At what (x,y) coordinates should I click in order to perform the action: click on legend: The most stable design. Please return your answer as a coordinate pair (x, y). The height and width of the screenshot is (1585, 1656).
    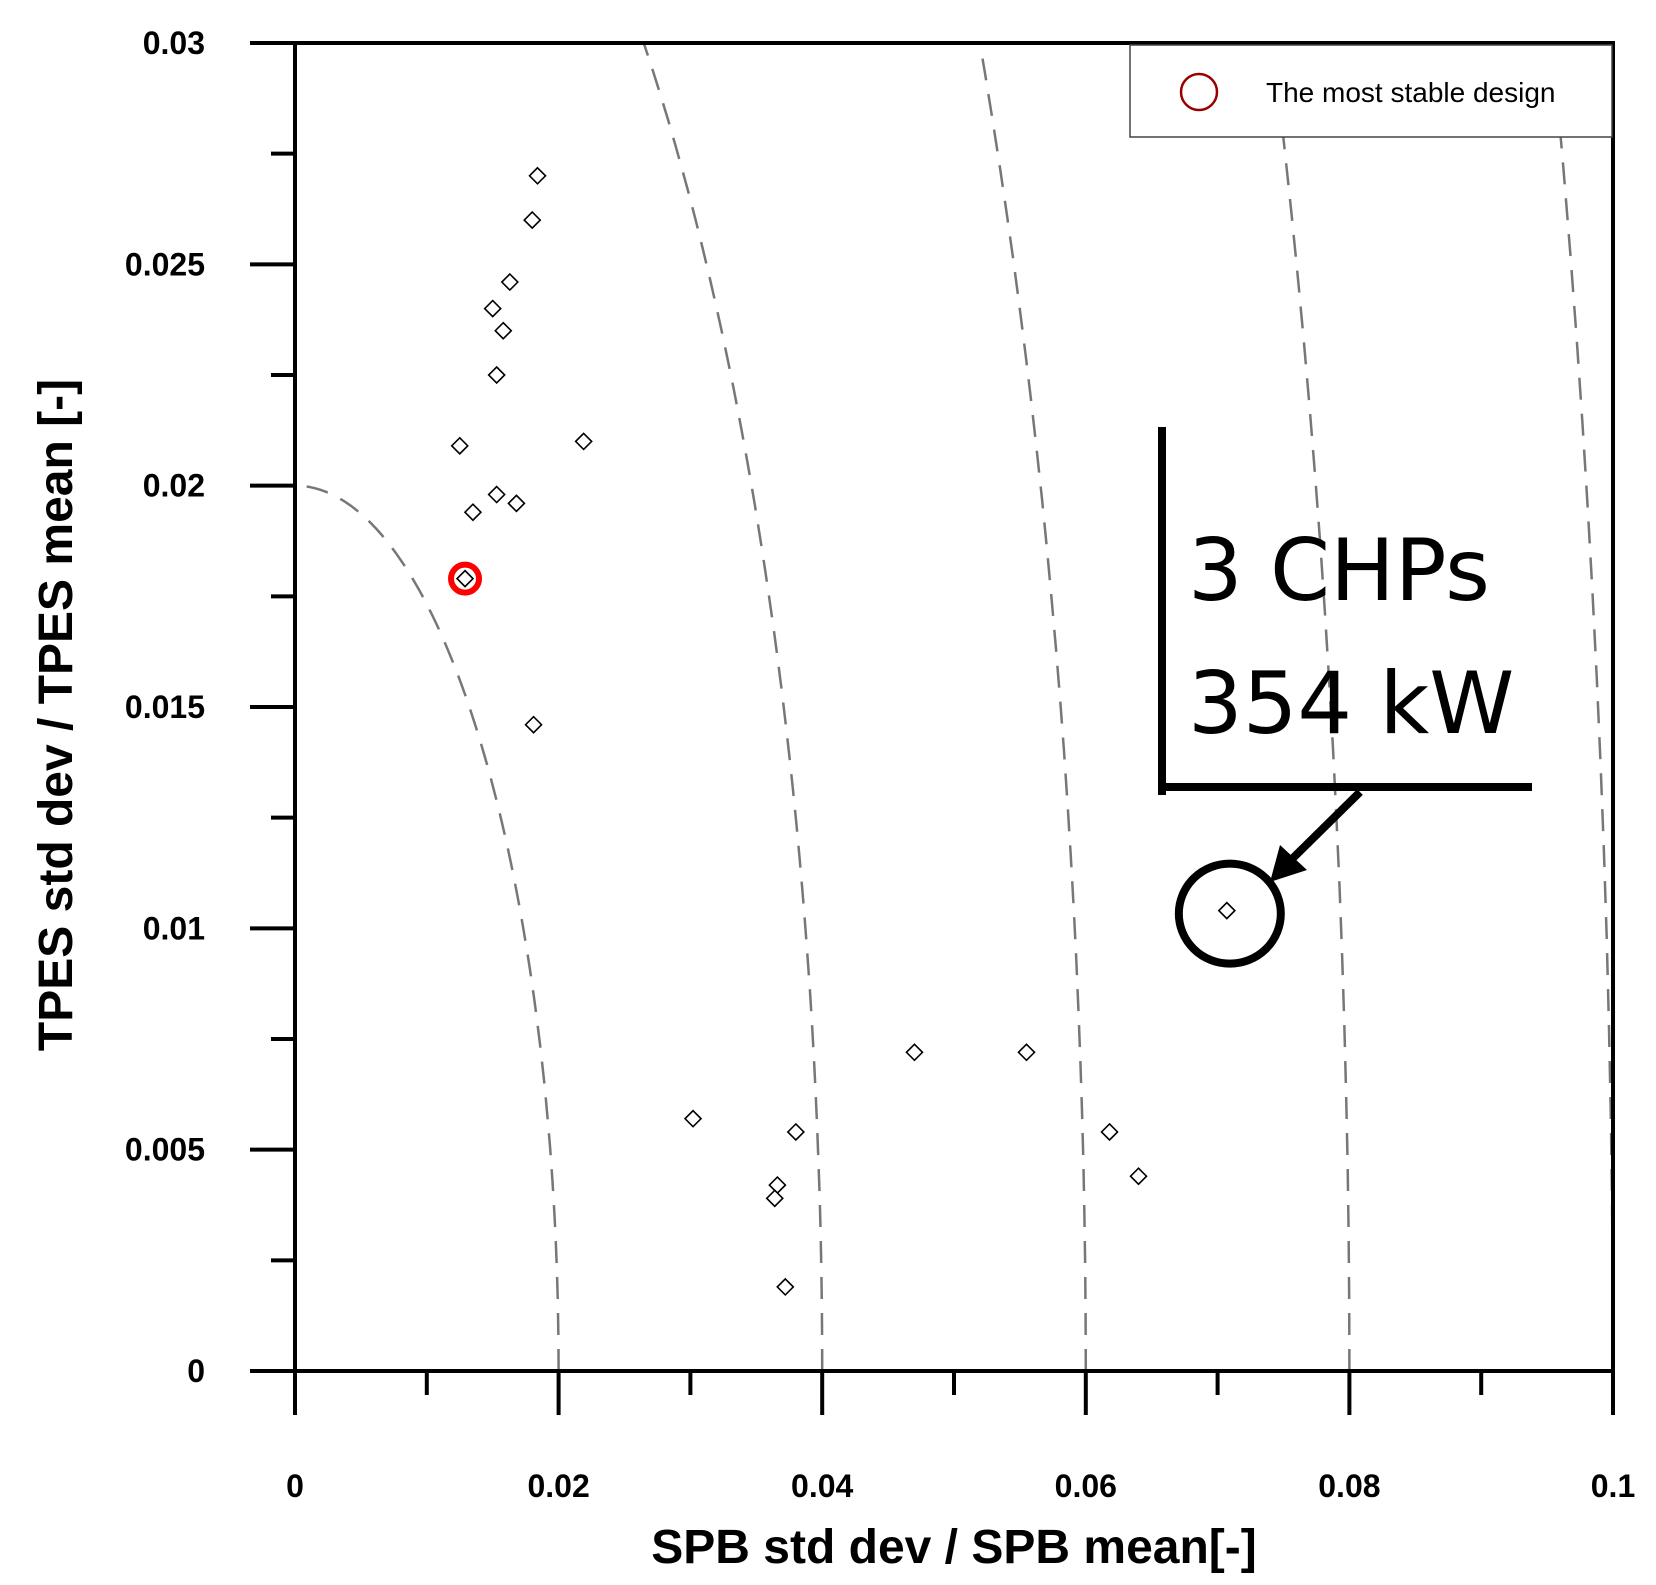
    Looking at the image, I should click on (1371, 91).